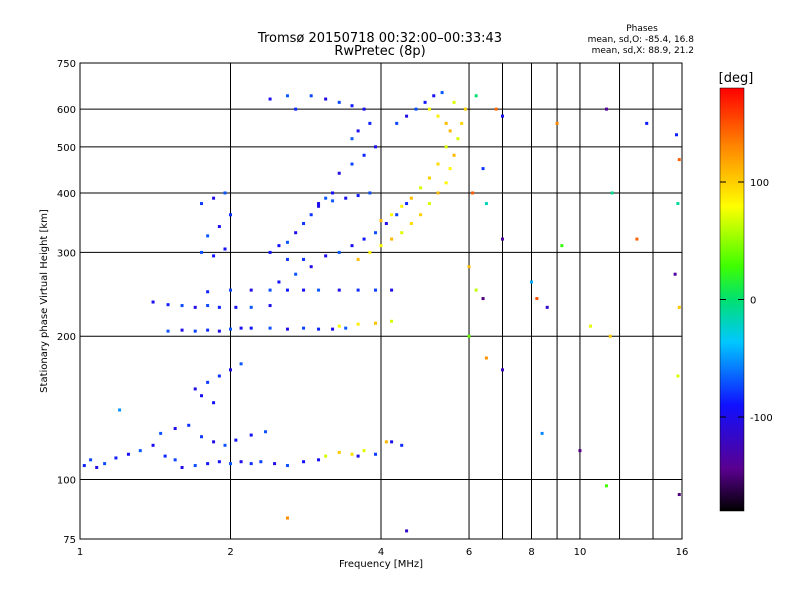 Image resolution: width=800 pixels, height=600 pixels. What do you see at coordinates (643, 51) in the screenshot?
I see `phase-stats-x: mean, sd,X: 88.9, 21.2` at bounding box center [643, 51].